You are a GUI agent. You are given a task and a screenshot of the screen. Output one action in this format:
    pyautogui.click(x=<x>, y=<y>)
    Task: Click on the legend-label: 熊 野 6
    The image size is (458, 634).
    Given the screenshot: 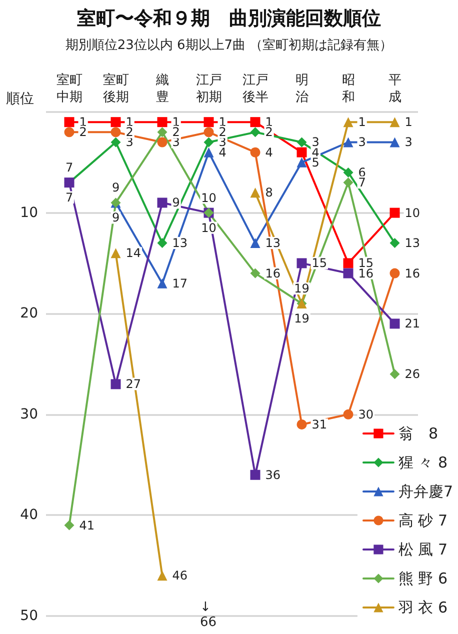 What is the action you would take?
    pyautogui.click(x=423, y=579)
    